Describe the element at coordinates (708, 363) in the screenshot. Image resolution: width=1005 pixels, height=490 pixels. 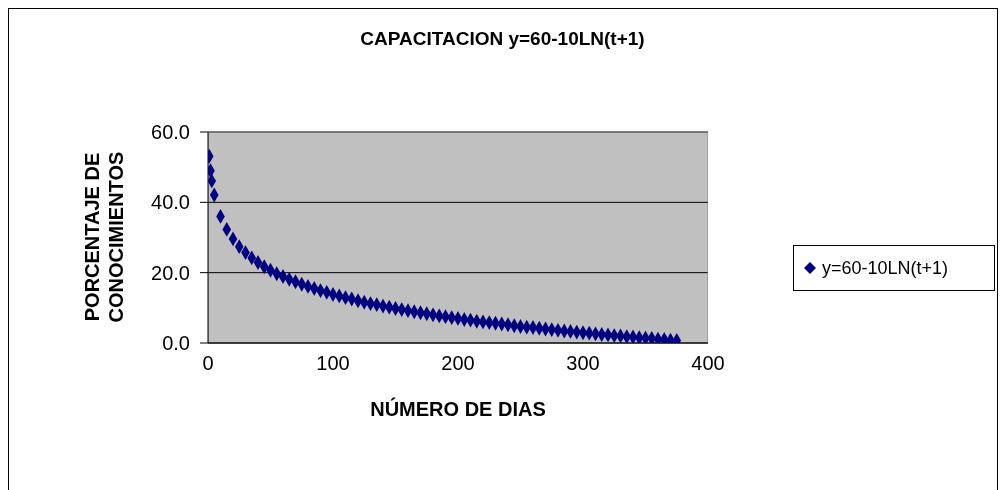
I see `x-tick-label: 400` at that location.